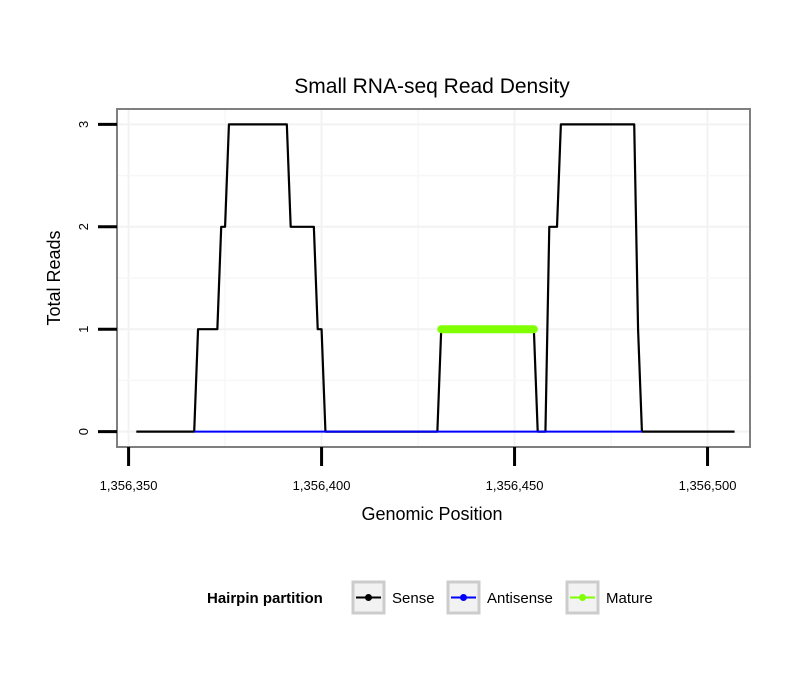 This screenshot has width=810, height=690. What do you see at coordinates (418, 470) in the screenshot?
I see `x-axis: 1,356,350 1,356,400 1,356,450 1,356,500` at bounding box center [418, 470].